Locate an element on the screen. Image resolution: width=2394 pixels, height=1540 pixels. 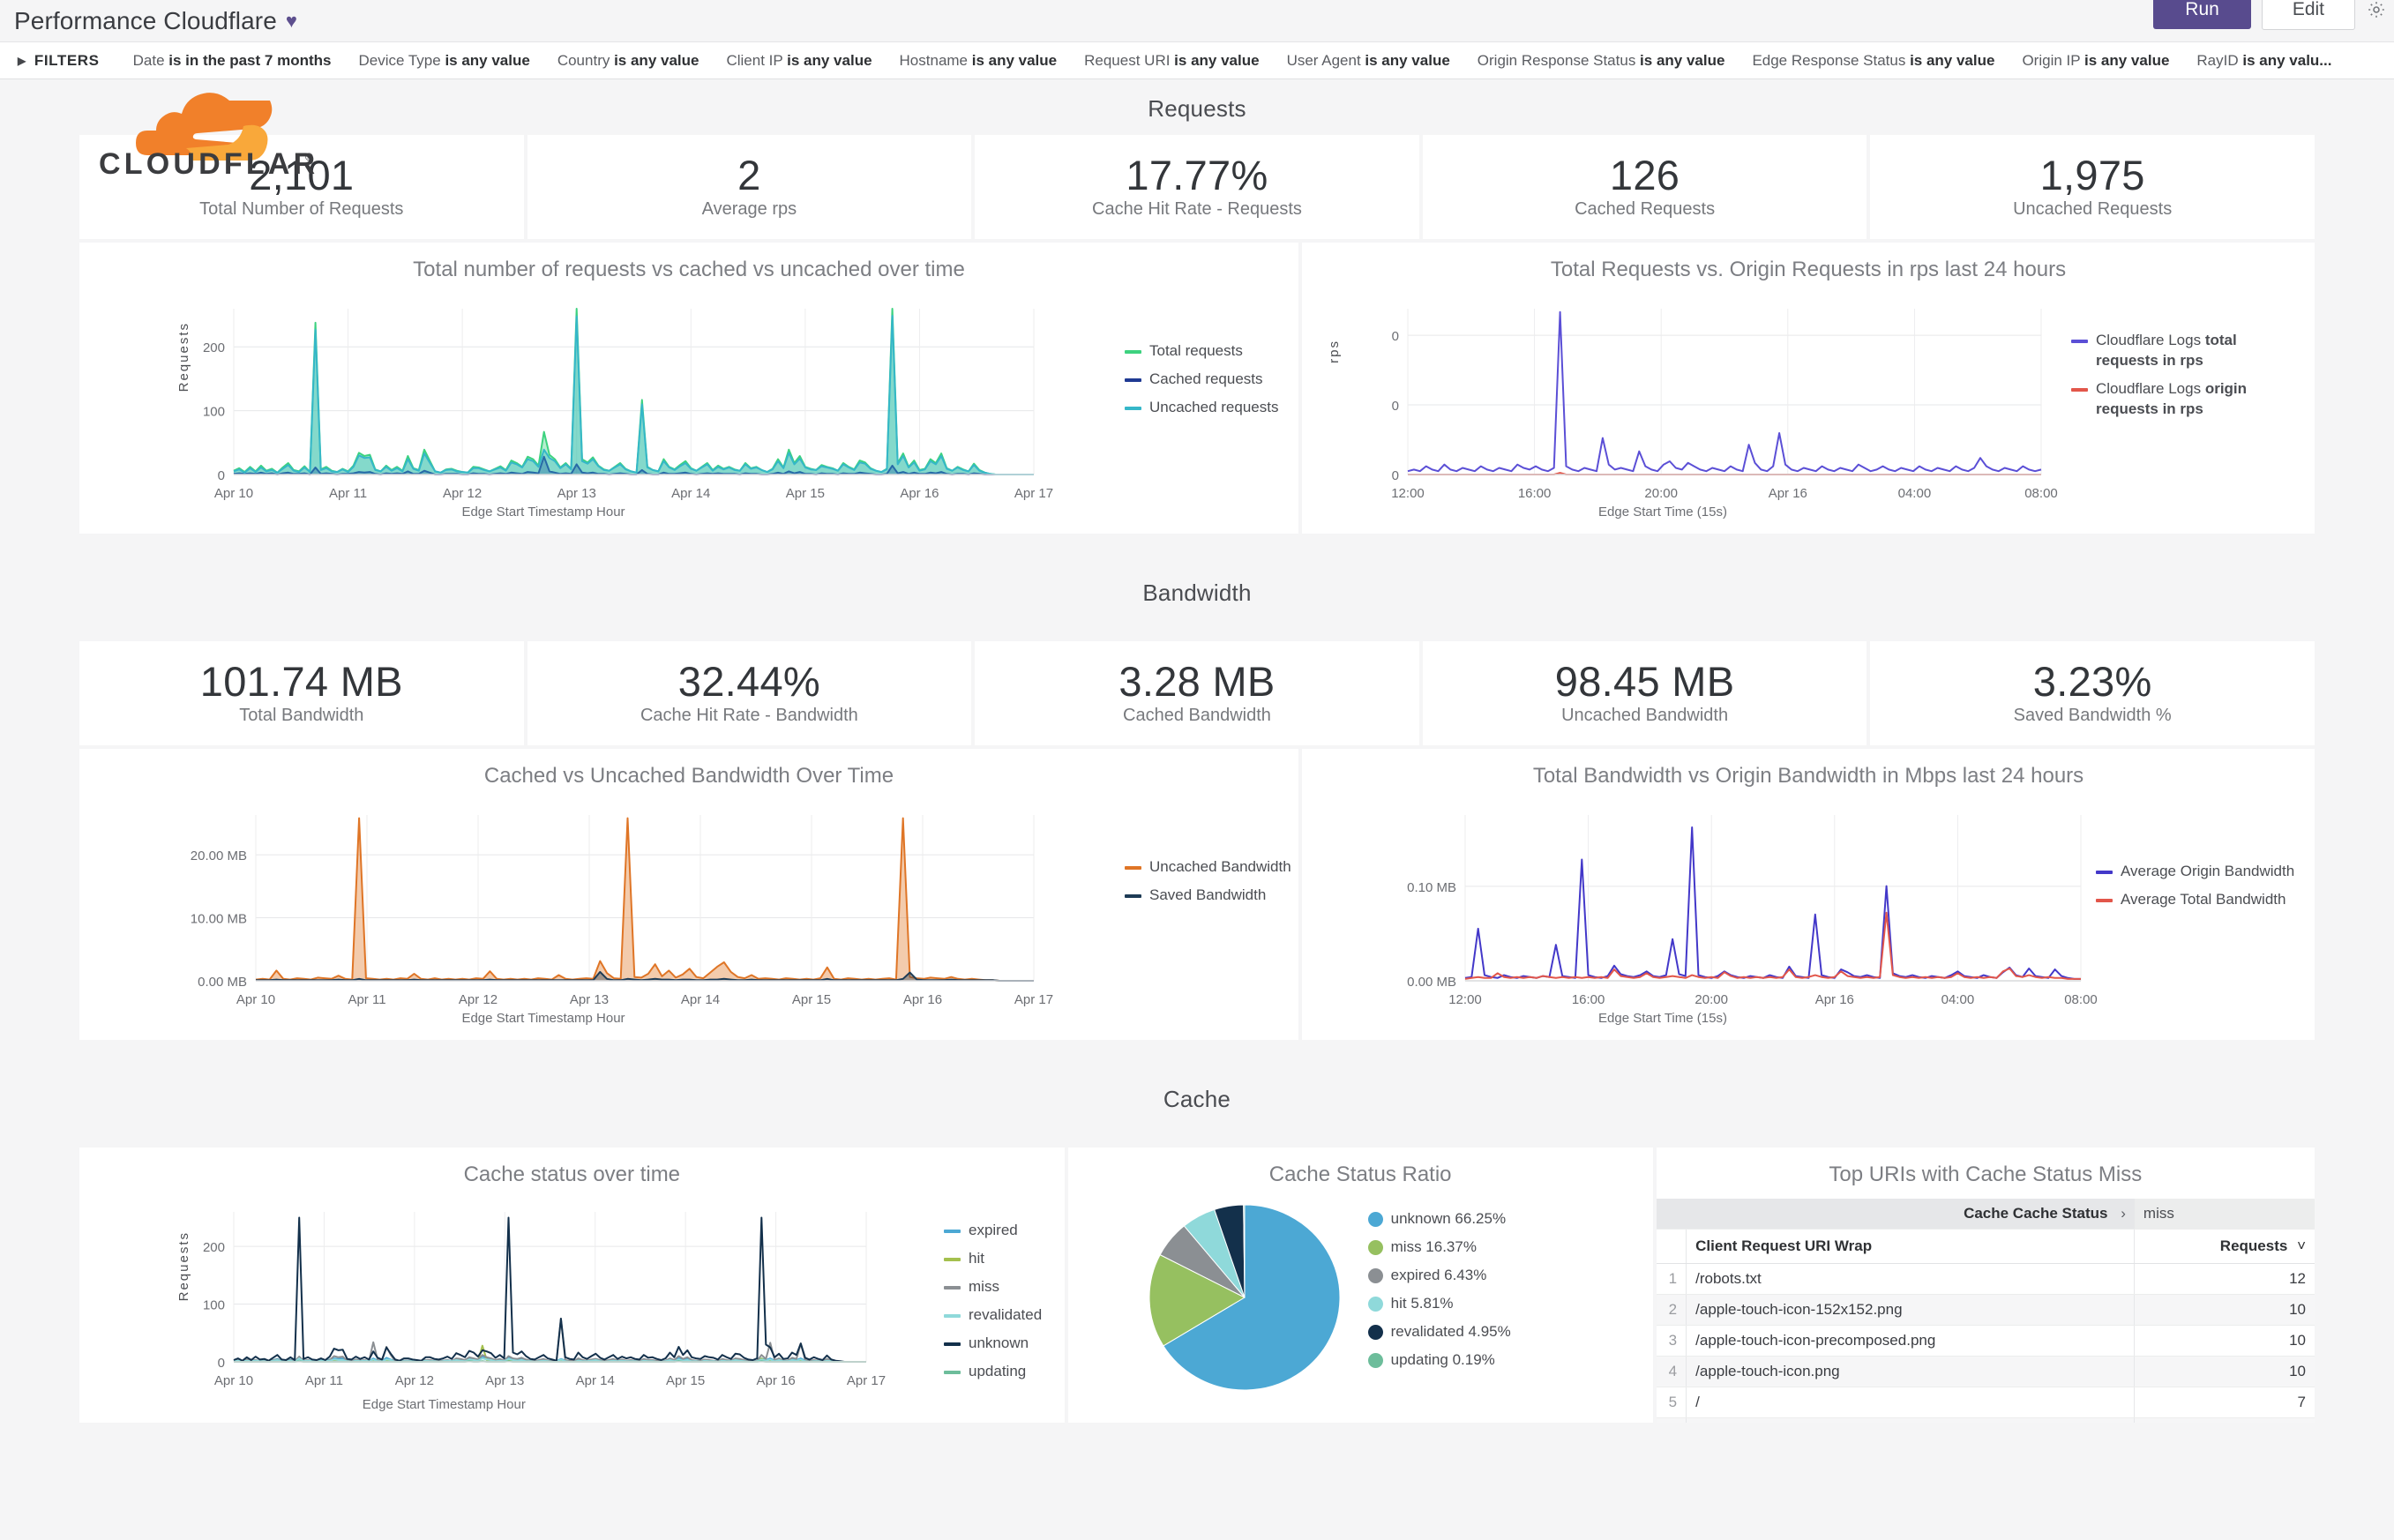
legend-item-0: Uncached Bandwidth is located at coordinates (1208, 867).